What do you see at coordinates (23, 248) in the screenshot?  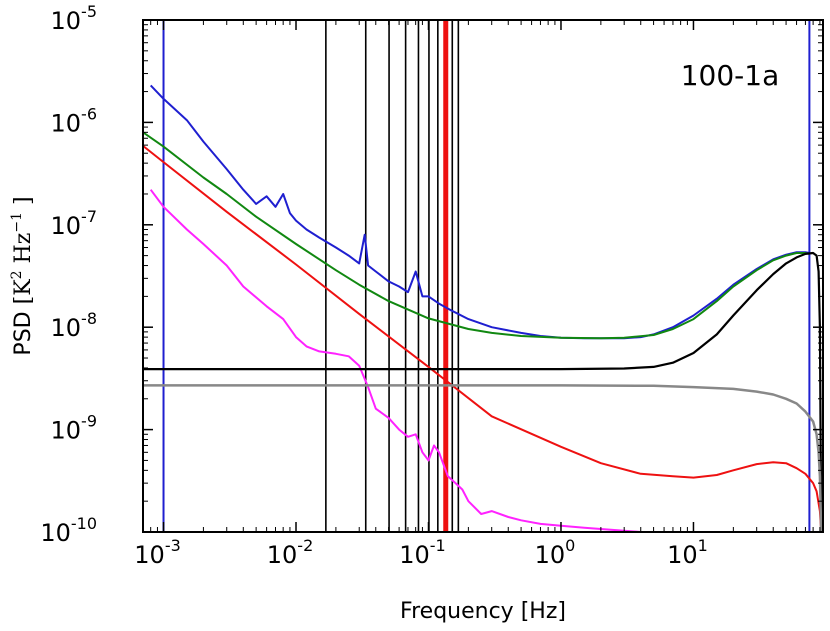 I see `y-axis-unit-base2: Hz` at bounding box center [23, 248].